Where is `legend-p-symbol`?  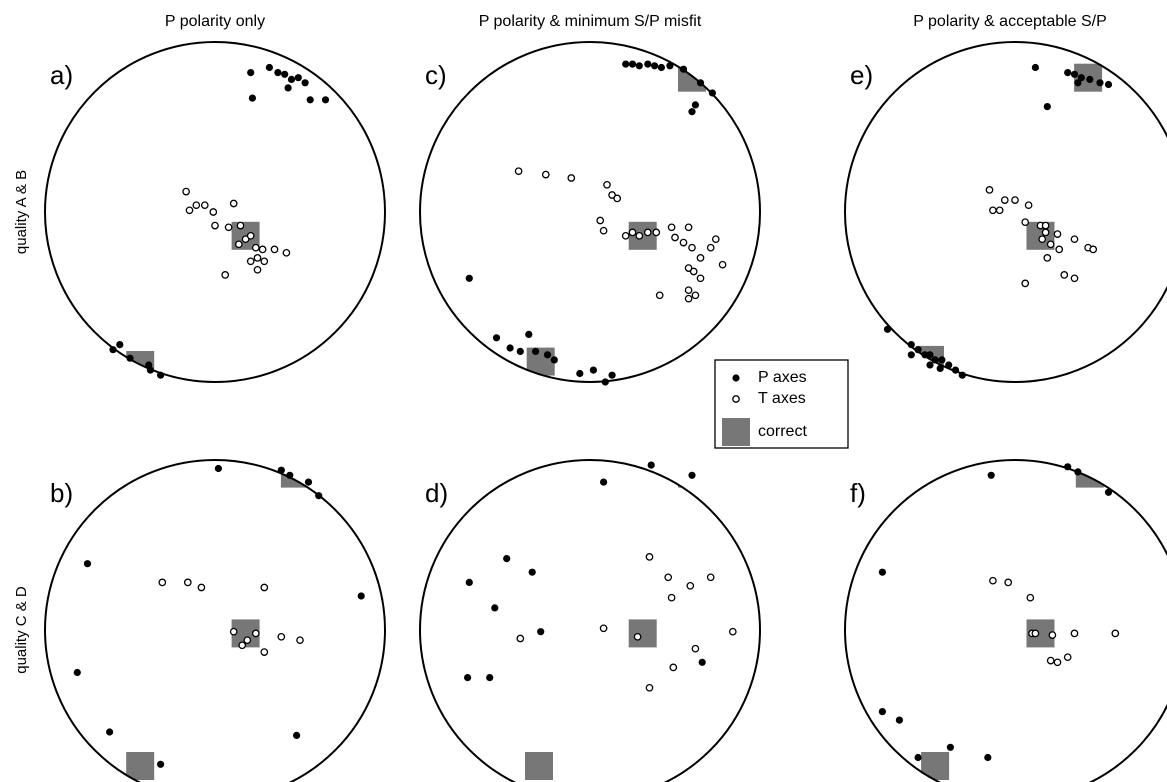 legend-p-symbol is located at coordinates (736, 378).